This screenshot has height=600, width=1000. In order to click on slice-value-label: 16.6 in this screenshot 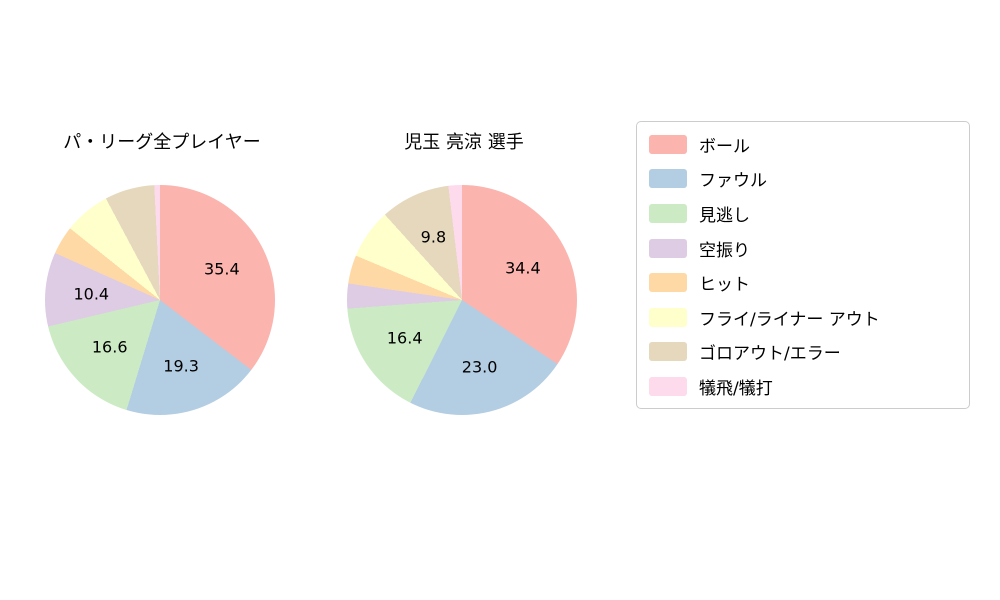, I will do `click(109, 347)`.